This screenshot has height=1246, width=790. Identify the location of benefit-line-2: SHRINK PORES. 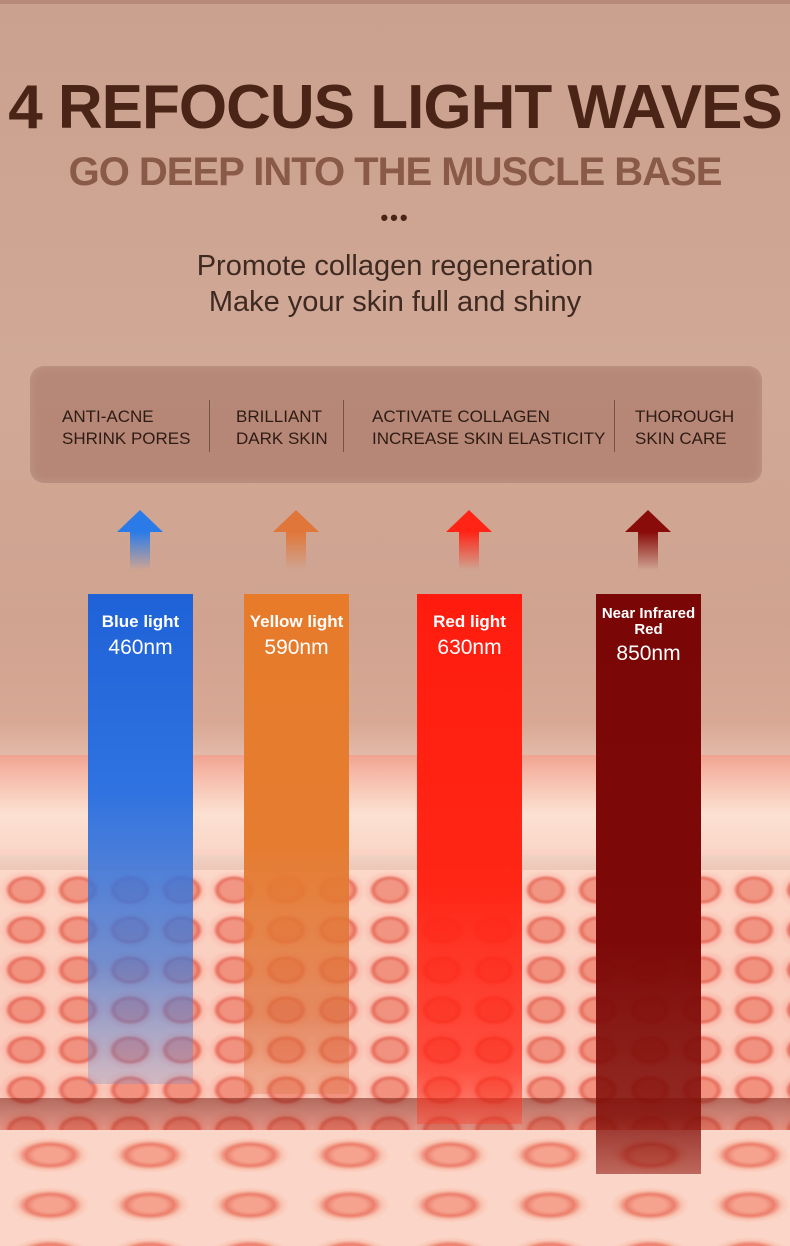
(126, 438).